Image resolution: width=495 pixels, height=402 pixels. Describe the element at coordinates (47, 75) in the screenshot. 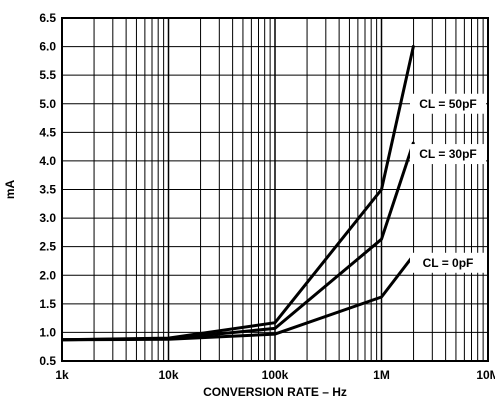

I see `y-tick-label: 5.5` at that location.